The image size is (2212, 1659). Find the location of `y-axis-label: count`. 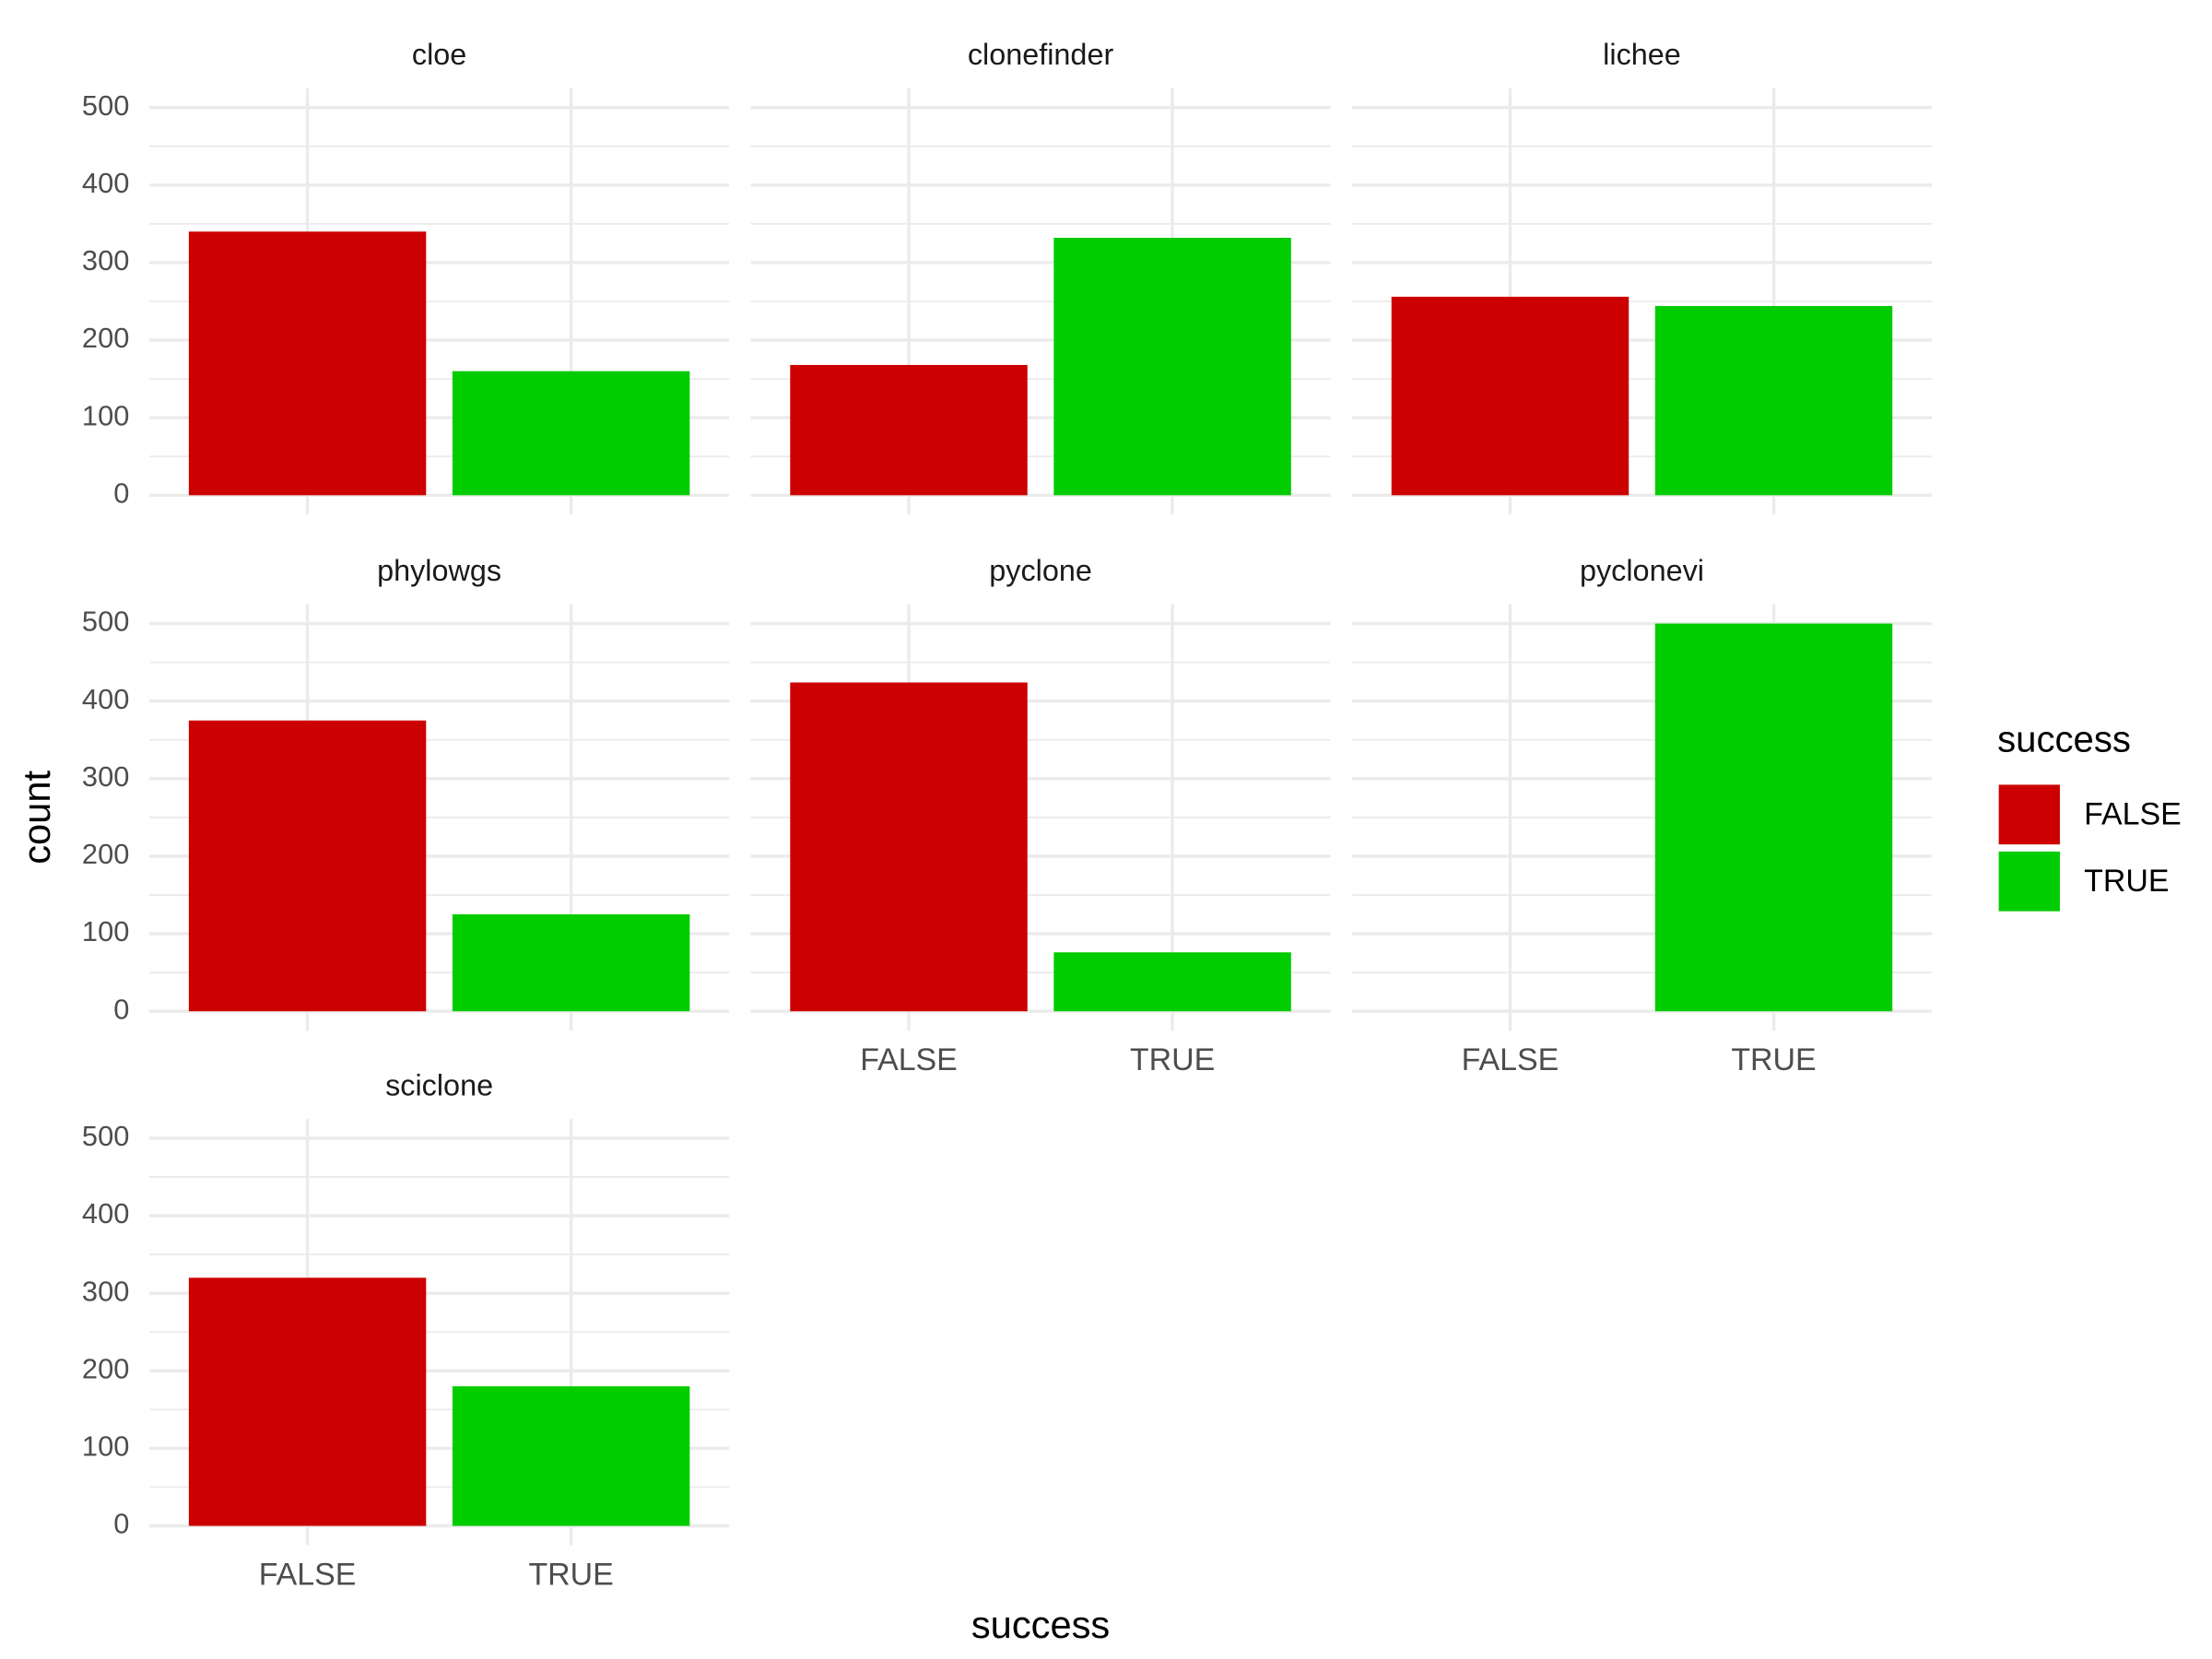

y-axis-label: count is located at coordinates (36, 818).